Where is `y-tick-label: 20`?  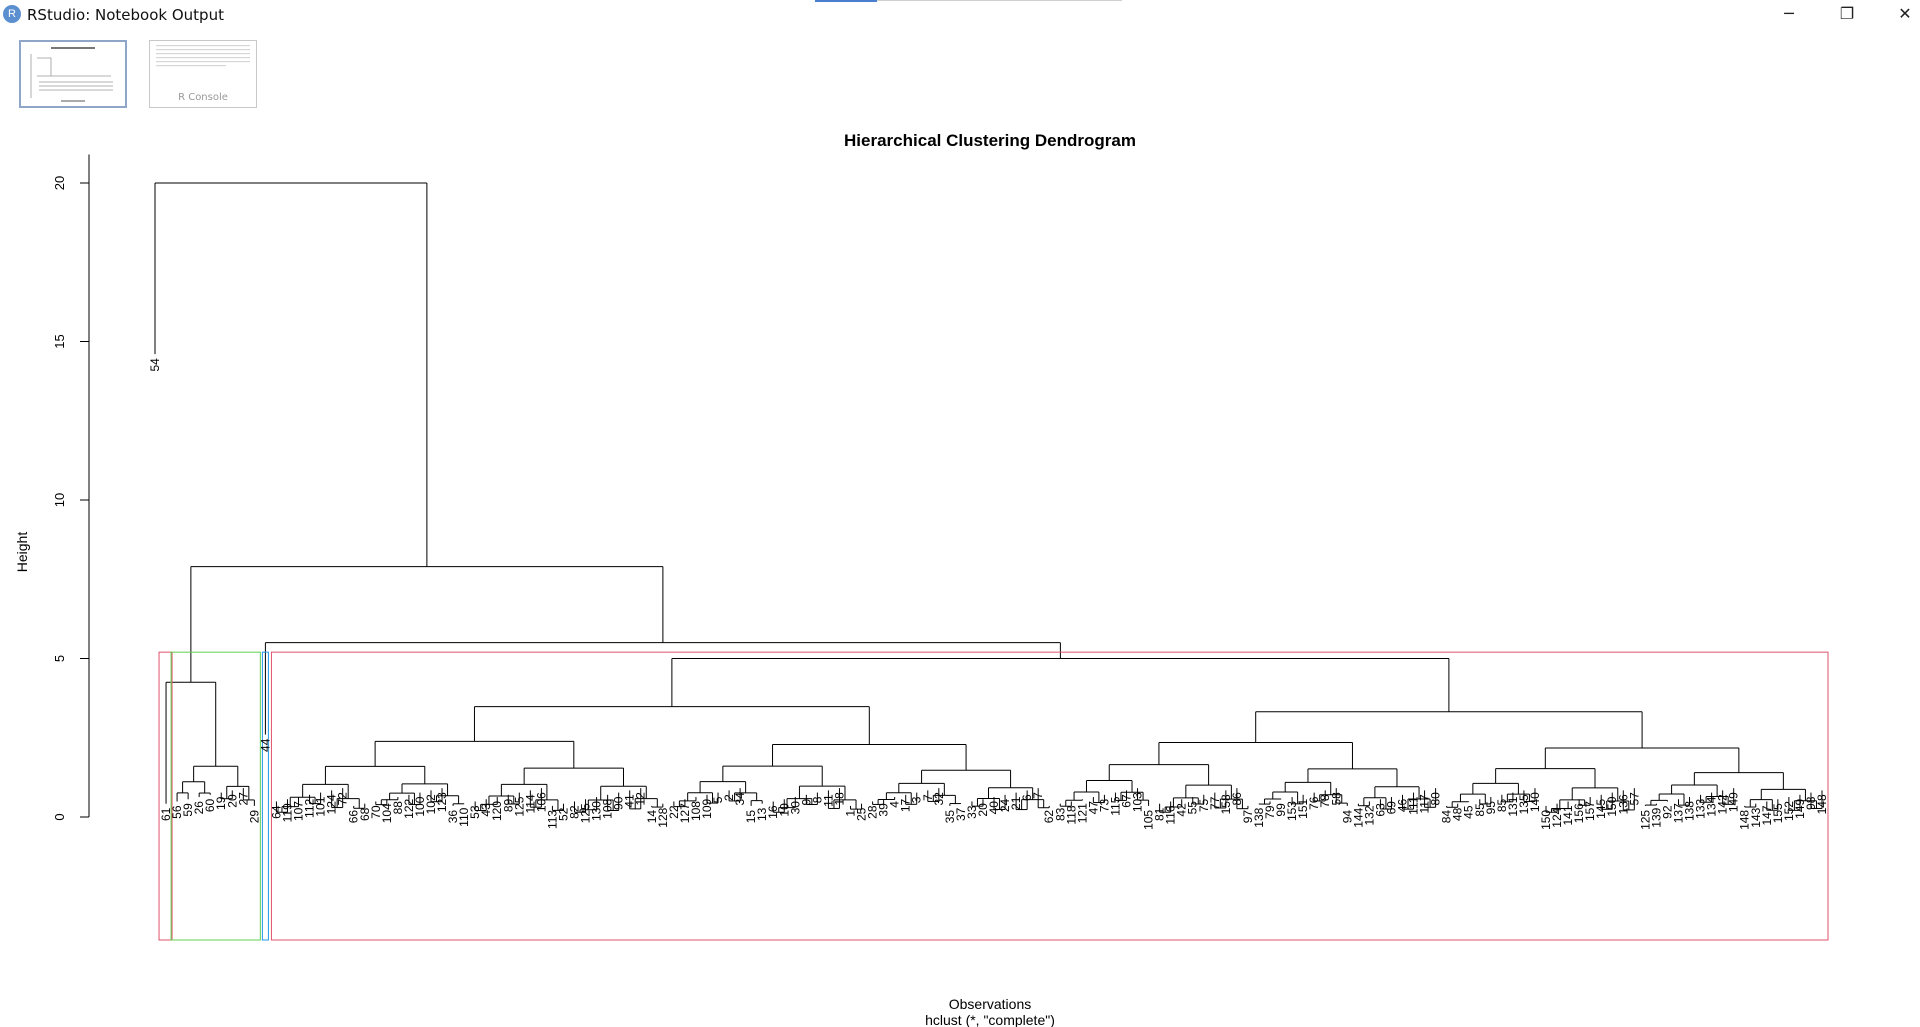 y-tick-label: 20 is located at coordinates (59, 183).